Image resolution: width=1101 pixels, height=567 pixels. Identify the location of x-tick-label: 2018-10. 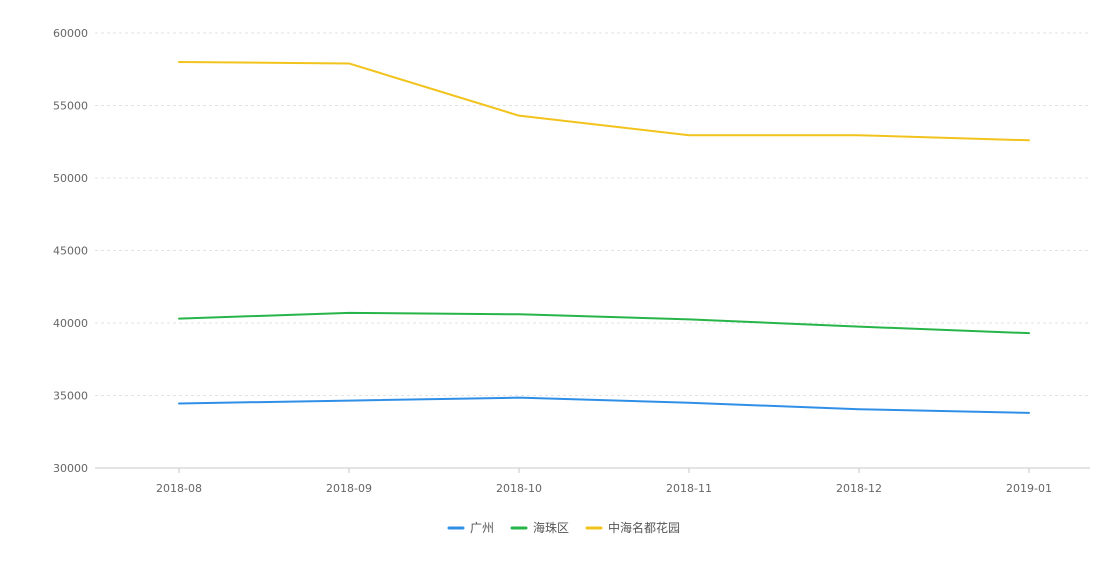
(519, 488).